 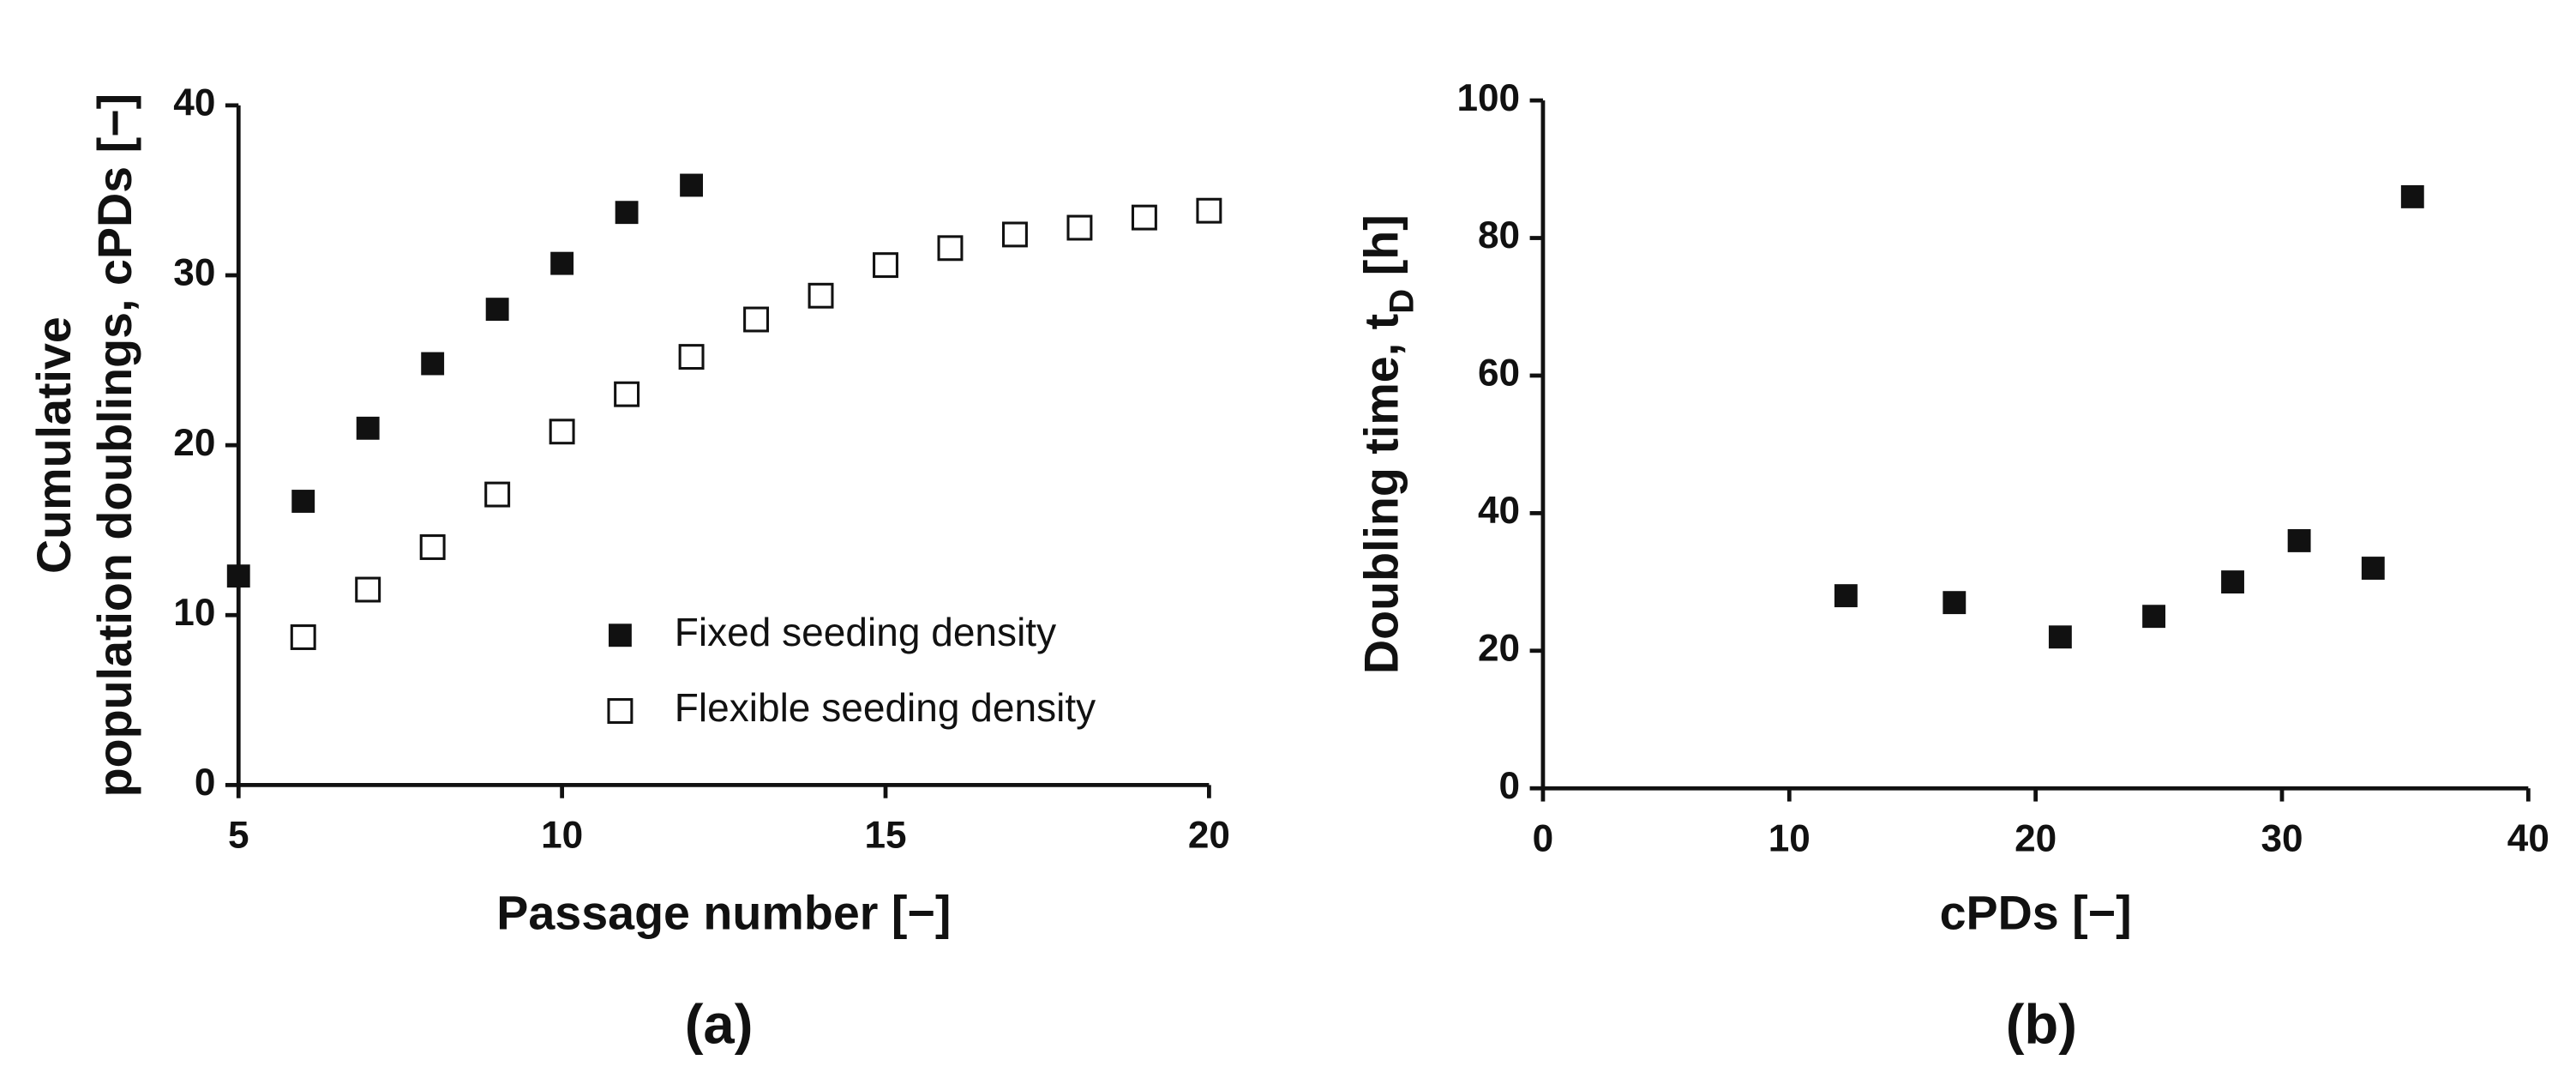 I want to click on x-tick-label: 15, so click(x=885, y=835).